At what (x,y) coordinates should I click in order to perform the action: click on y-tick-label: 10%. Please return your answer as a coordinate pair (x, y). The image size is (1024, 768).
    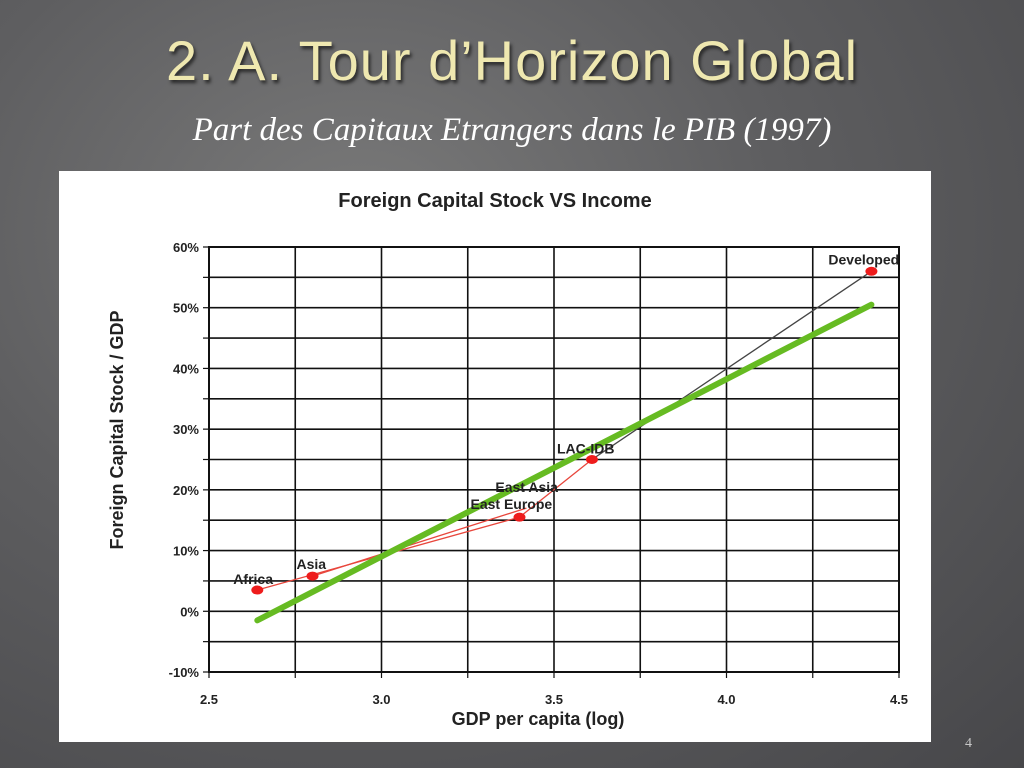
    Looking at the image, I should click on (186, 551).